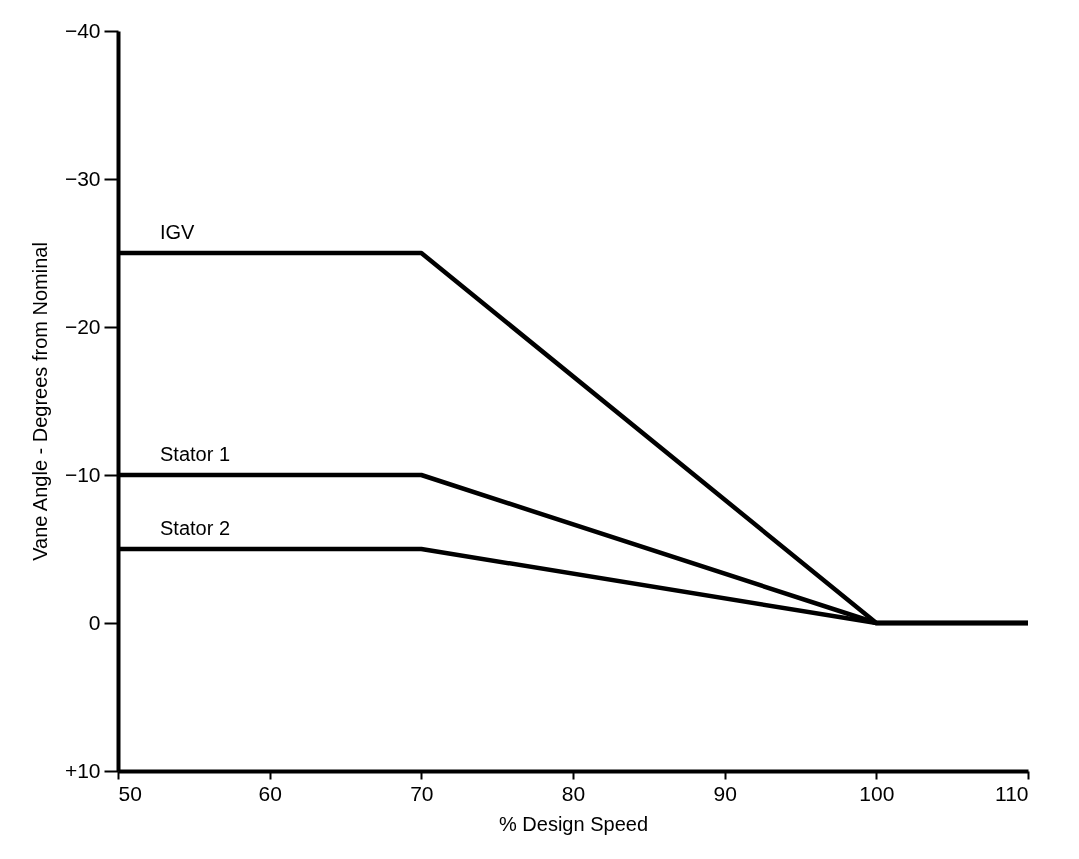 This screenshot has height=859, width=1079. I want to click on x-tick-label: 50, so click(130, 793).